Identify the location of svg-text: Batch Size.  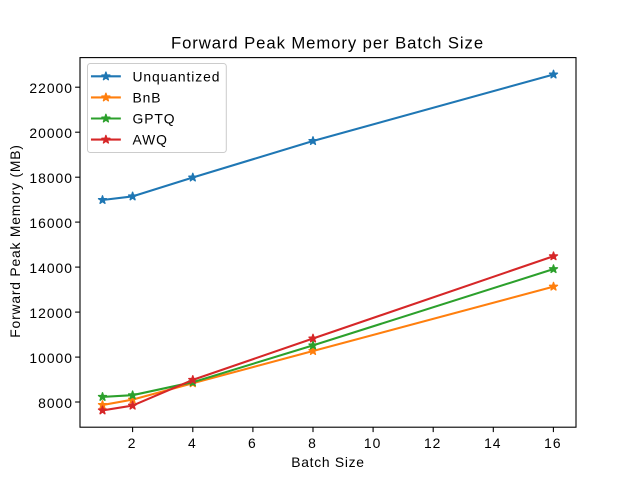
(327, 462).